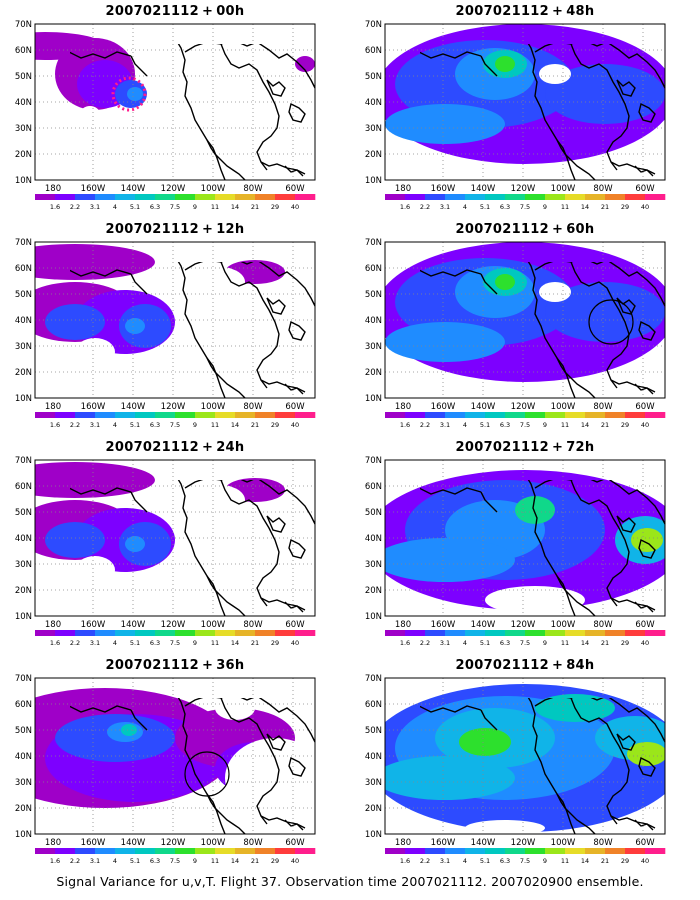 This screenshot has width=700, height=900. What do you see at coordinates (545, 643) in the screenshot?
I see `colorbar-tick-label: 9` at bounding box center [545, 643].